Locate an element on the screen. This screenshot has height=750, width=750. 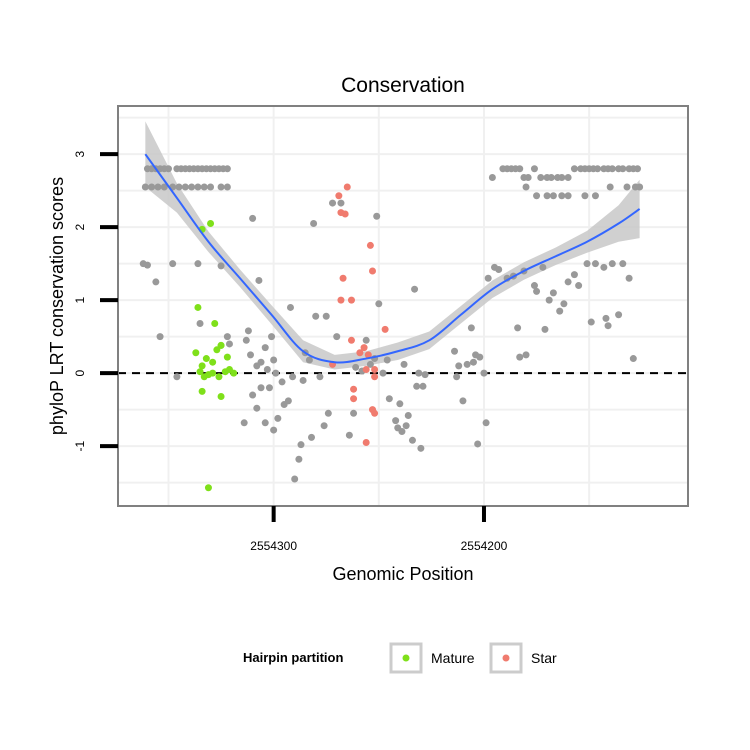
y-tick-label: -1 is located at coordinates (80, 445).